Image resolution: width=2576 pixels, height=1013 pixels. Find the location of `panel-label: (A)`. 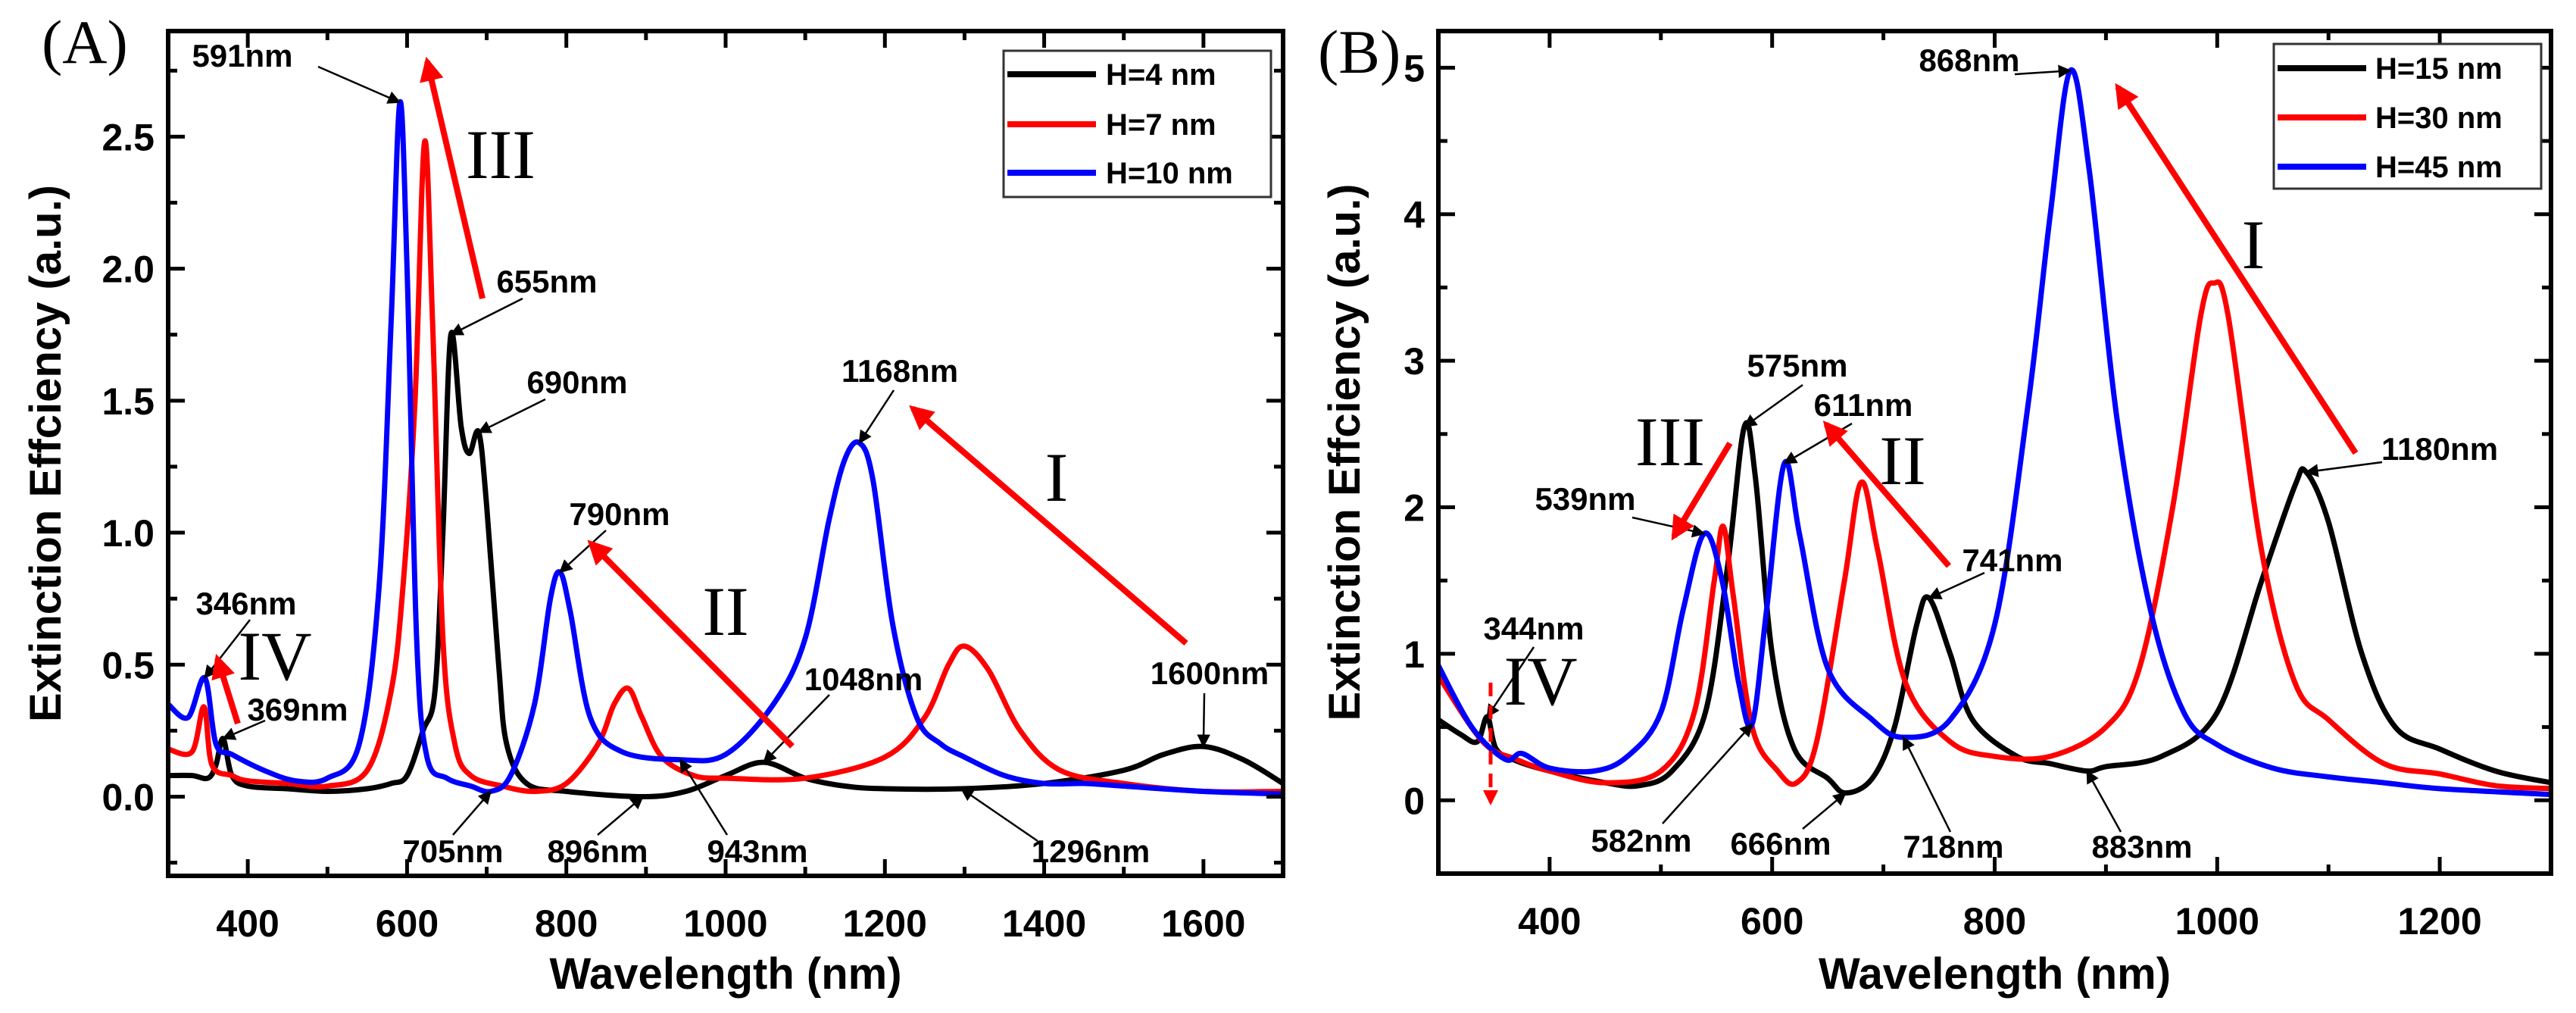

panel-label: (A) is located at coordinates (85, 42).